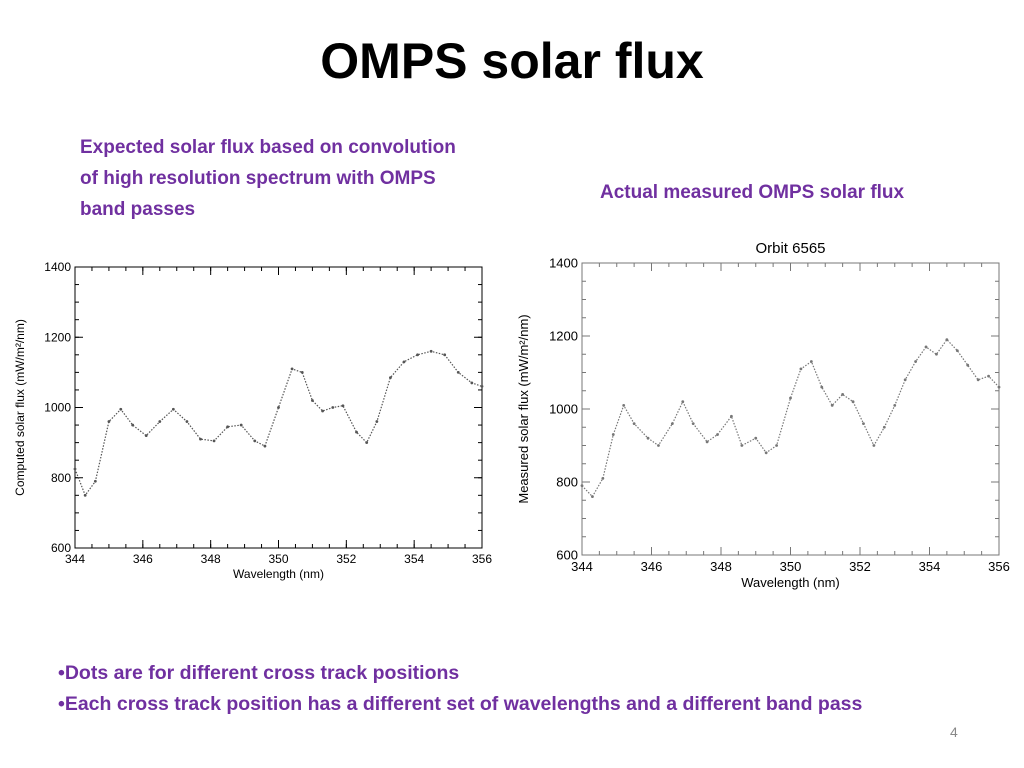 The width and height of the screenshot is (1024, 768). I want to click on chart-title: Orbit 6565, so click(790, 248).